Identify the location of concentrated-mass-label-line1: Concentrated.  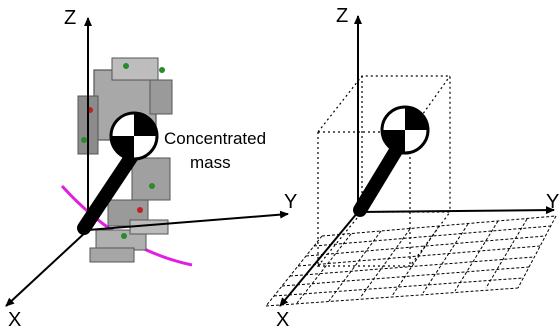
(215, 138).